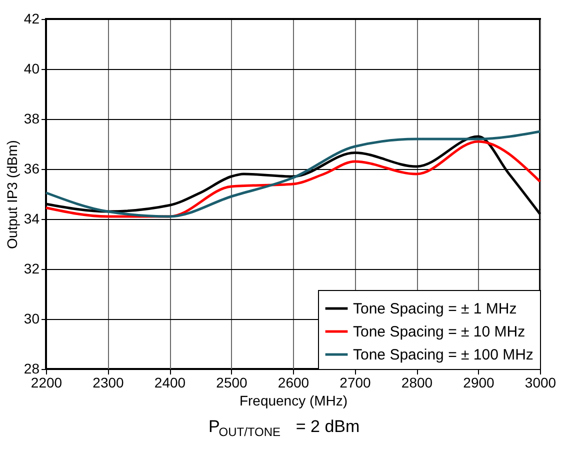 The width and height of the screenshot is (587, 449). What do you see at coordinates (232, 382) in the screenshot?
I see `x-tick-label: 2500` at bounding box center [232, 382].